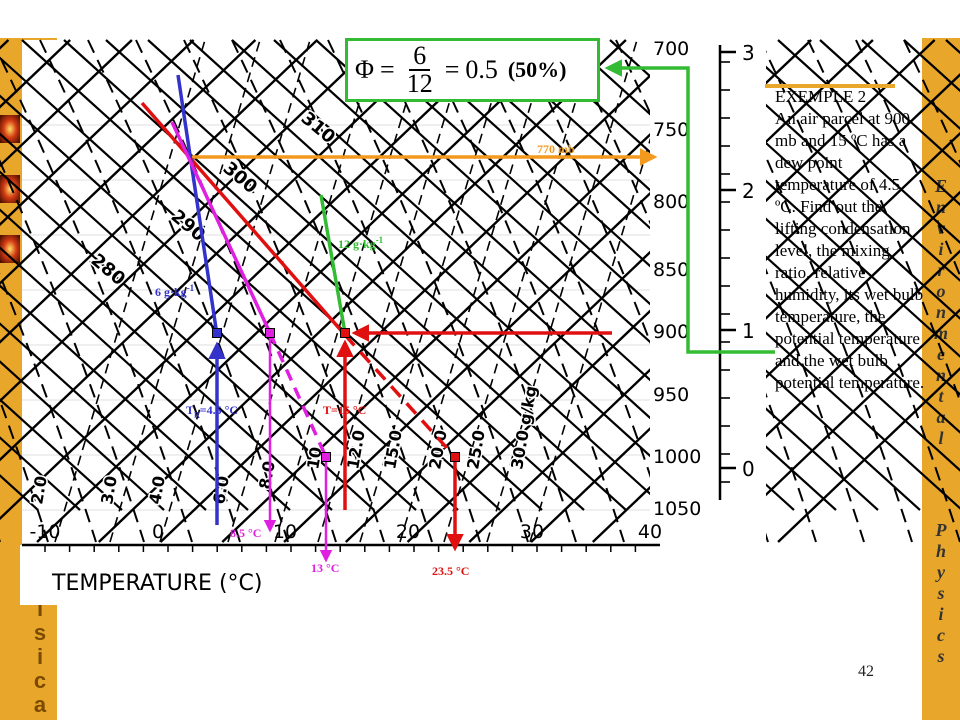 The height and width of the screenshot is (720, 960). What do you see at coordinates (350, 575) in the screenshot?
I see `bottom-axis-mask` at bounding box center [350, 575].